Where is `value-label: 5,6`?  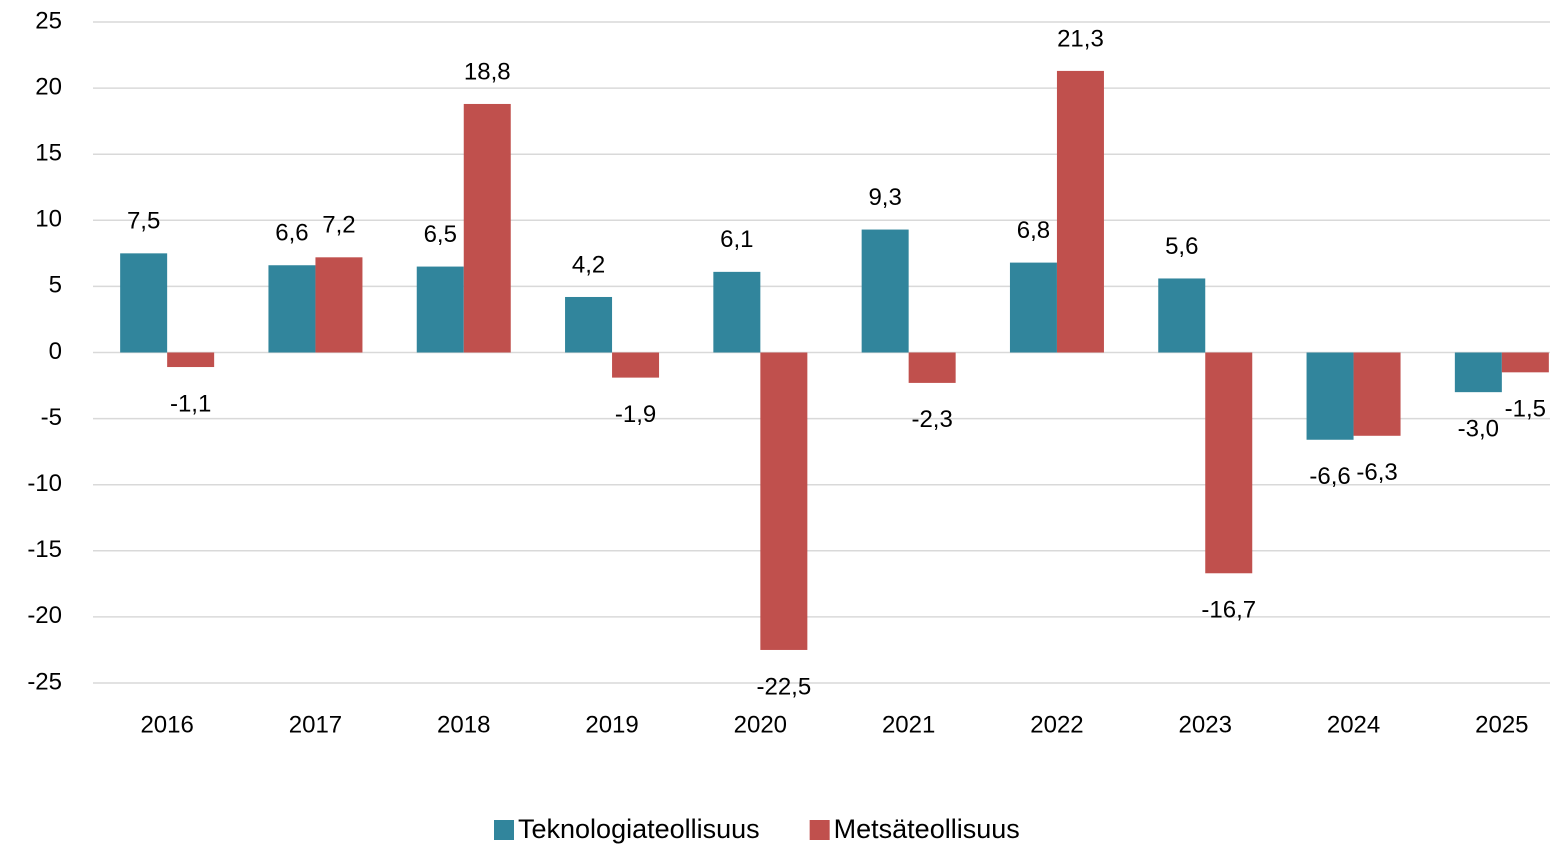
value-label: 5,6 is located at coordinates (1181, 246).